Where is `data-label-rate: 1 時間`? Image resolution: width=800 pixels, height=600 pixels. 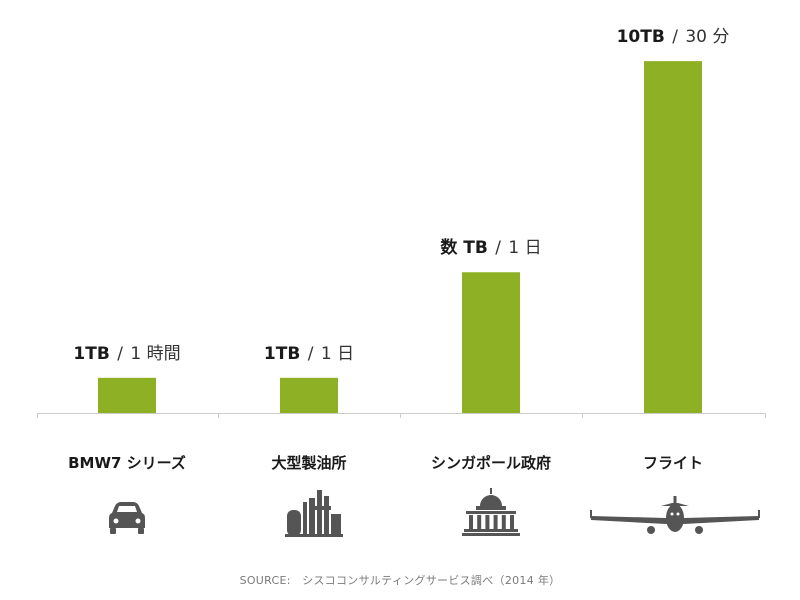
data-label-rate: 1 時間 is located at coordinates (155, 353).